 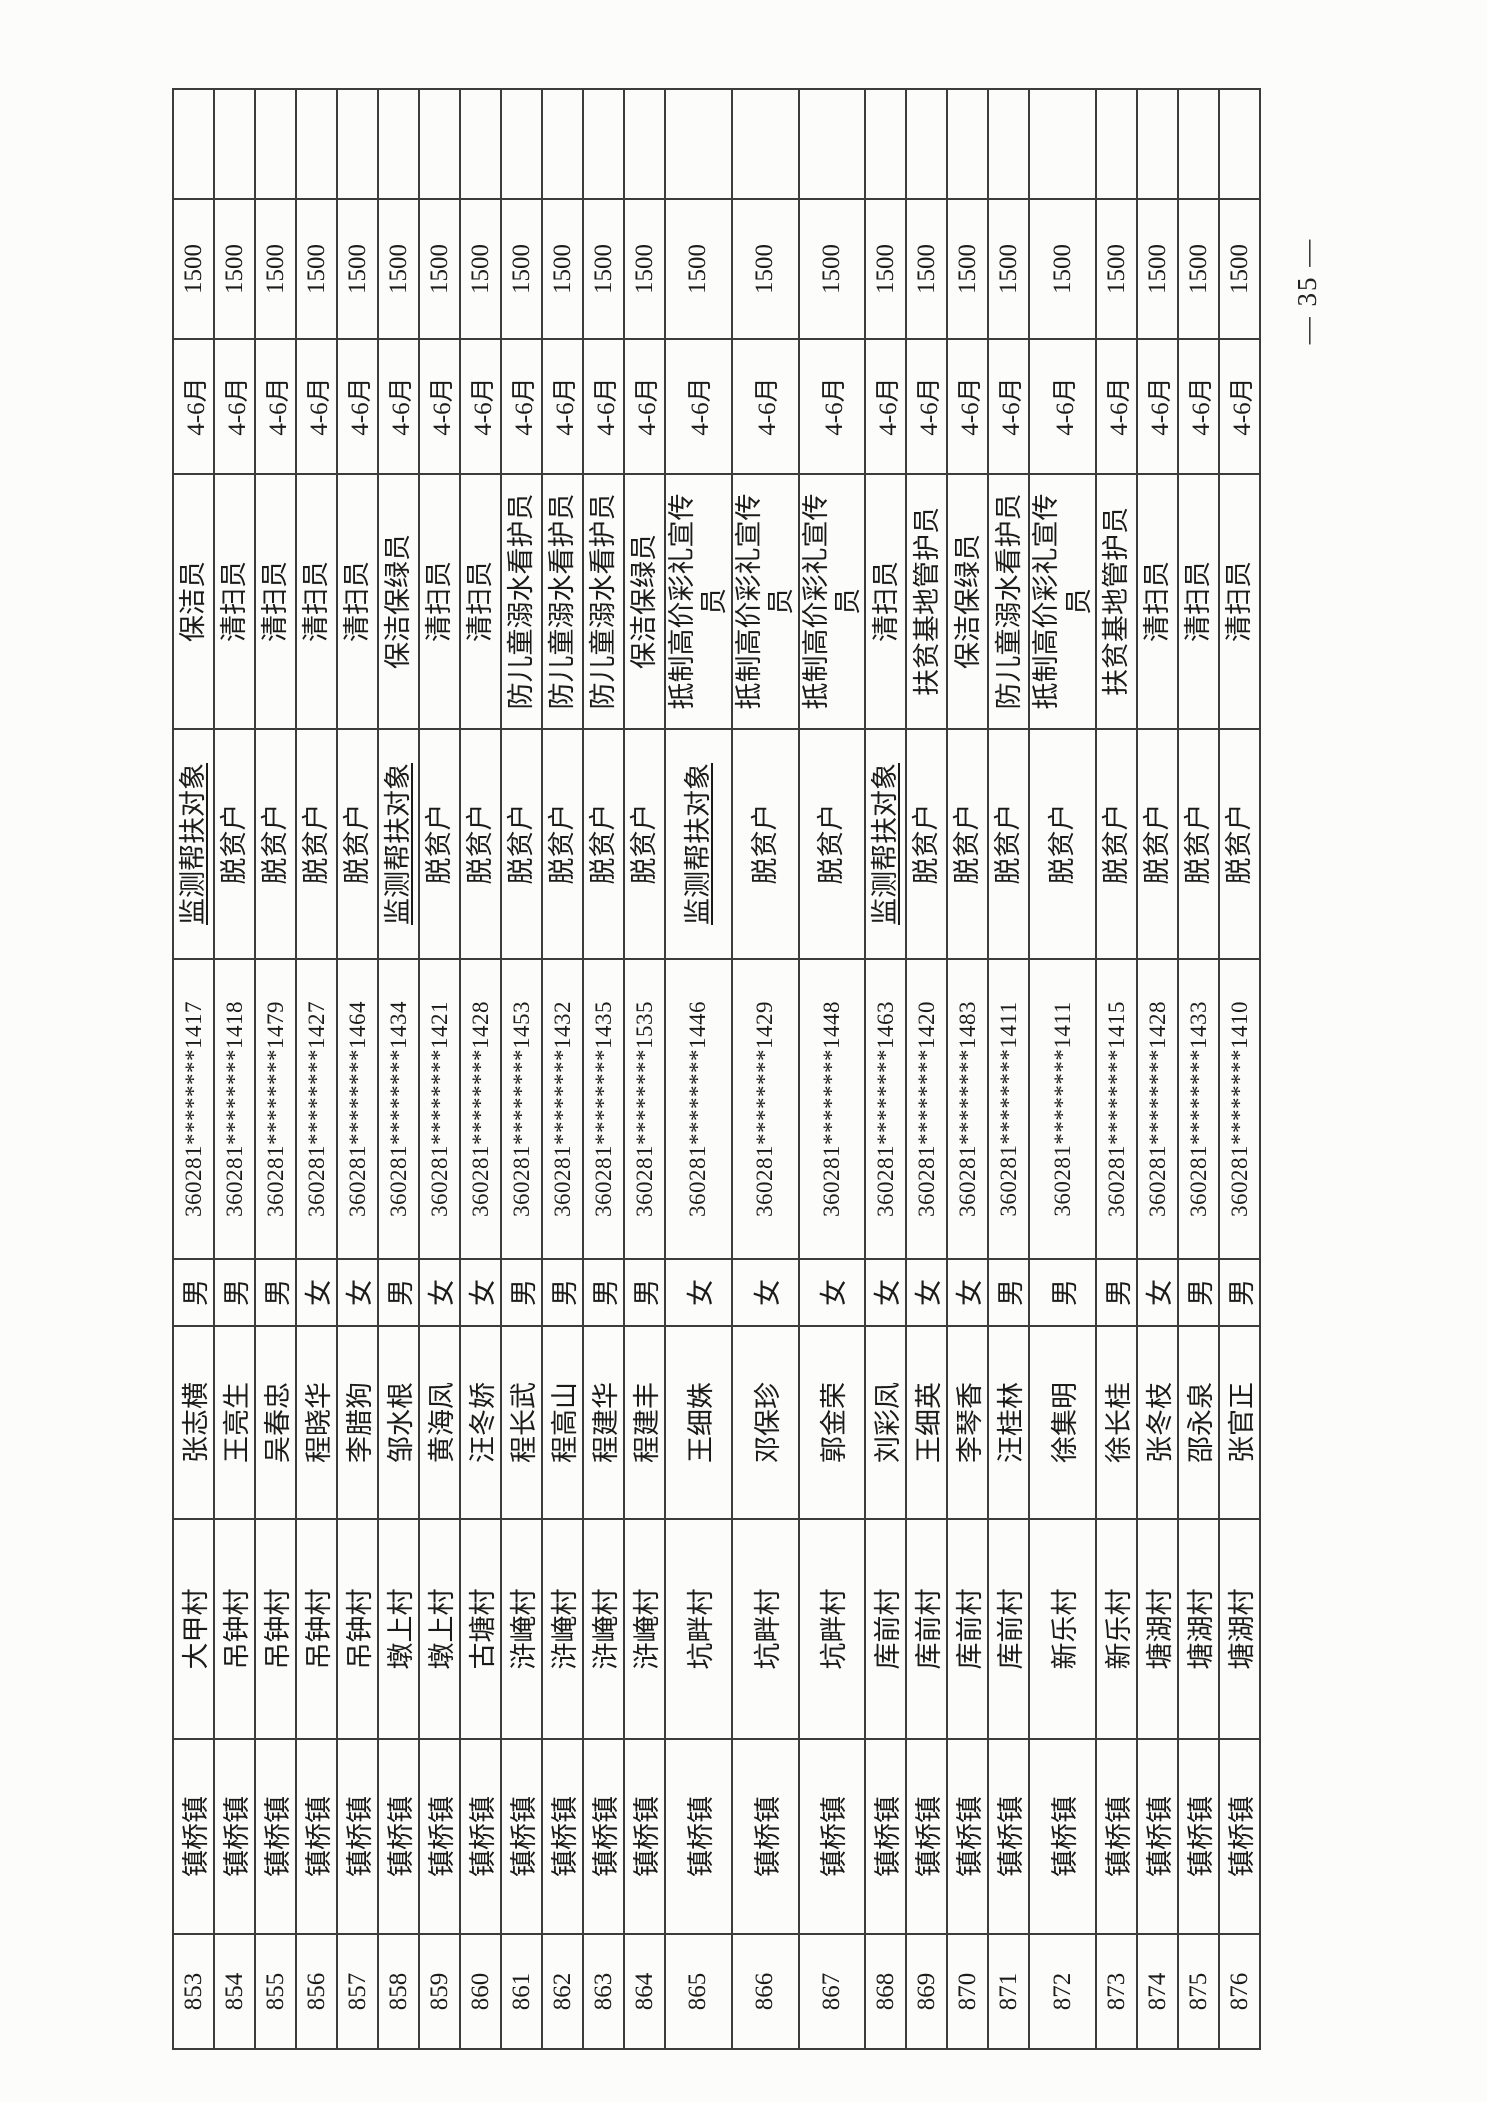 I want to click on cell-seq: 859, so click(x=439, y=1991).